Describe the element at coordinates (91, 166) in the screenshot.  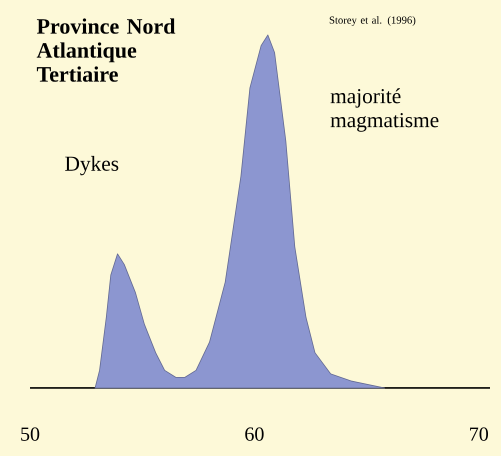
I see `annotation: Dykes` at that location.